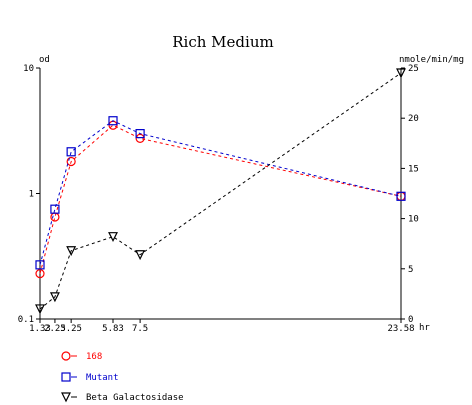  What do you see at coordinates (122, 377) in the screenshot?
I see `legend: 168 Mutant Beta Galactosidase` at bounding box center [122, 377].